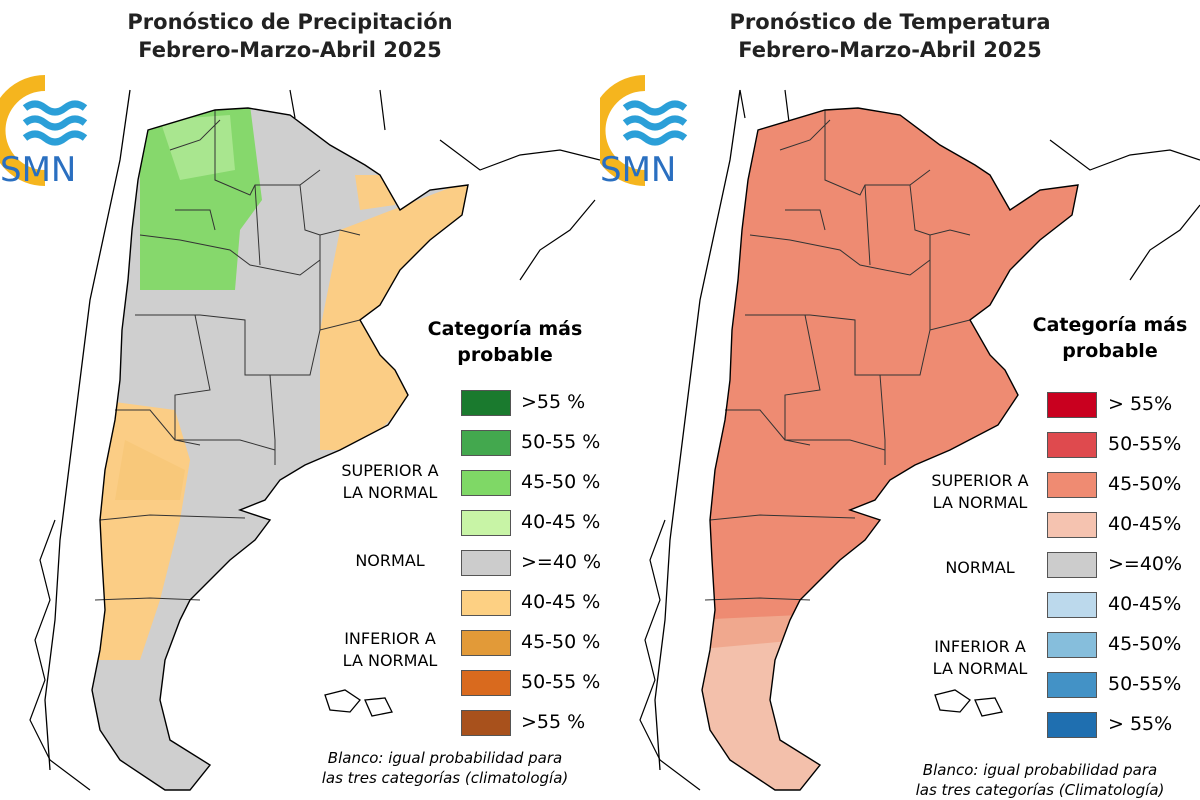  Describe the element at coordinates (150, 470) in the screenshot. I see `below-normal-patch` at that location.